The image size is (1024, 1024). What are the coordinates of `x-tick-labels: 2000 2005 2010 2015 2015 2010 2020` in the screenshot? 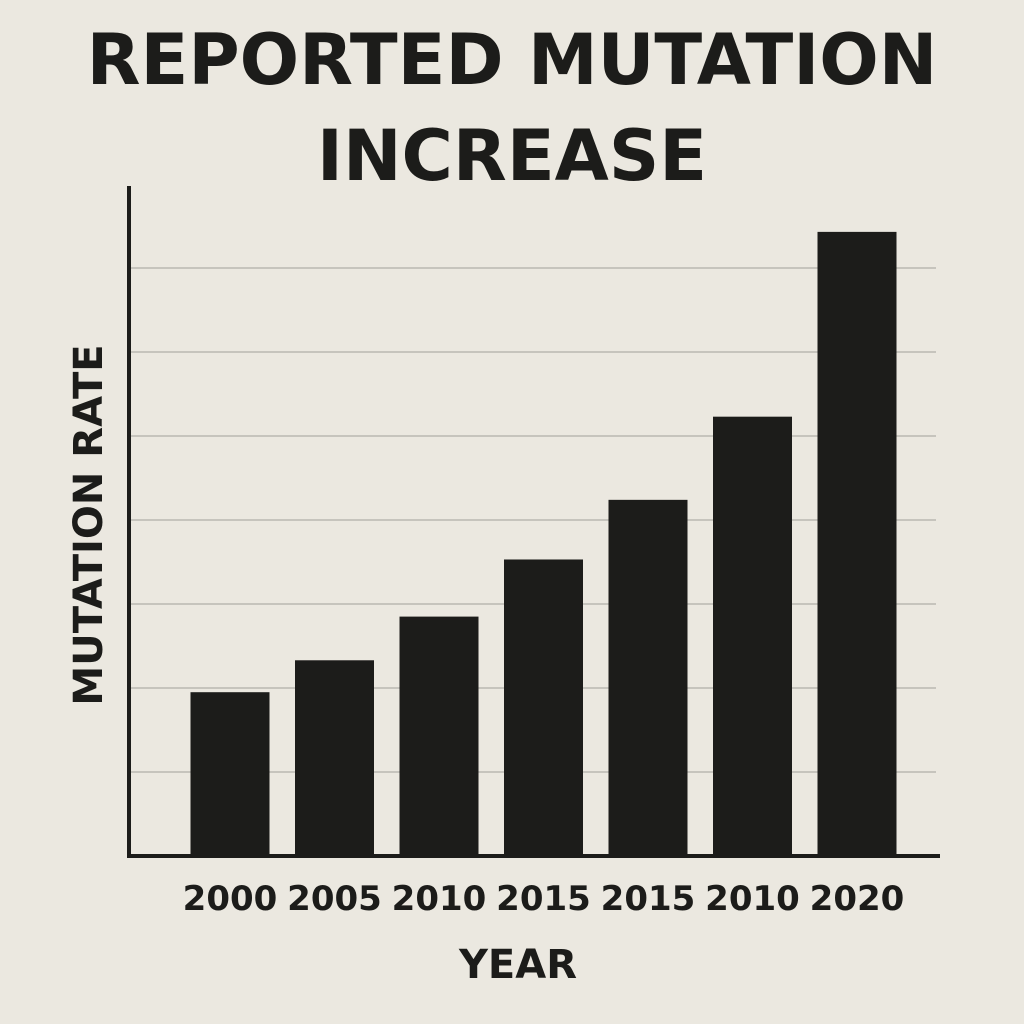 It's located at (544, 899).